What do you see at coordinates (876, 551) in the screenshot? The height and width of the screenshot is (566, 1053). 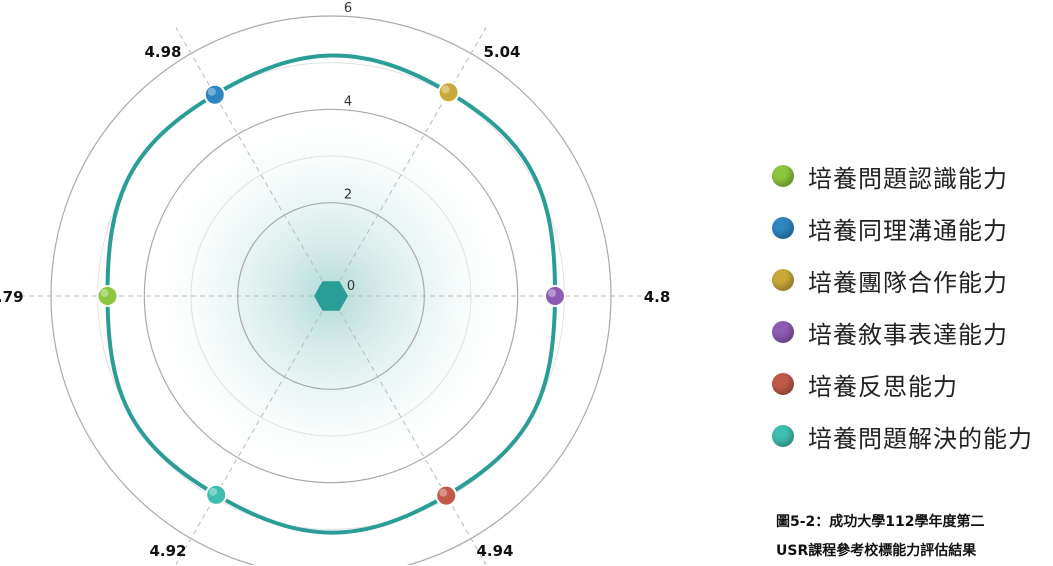 I see `caption-line-2: USR課程參考校標能力評估結果` at bounding box center [876, 551].